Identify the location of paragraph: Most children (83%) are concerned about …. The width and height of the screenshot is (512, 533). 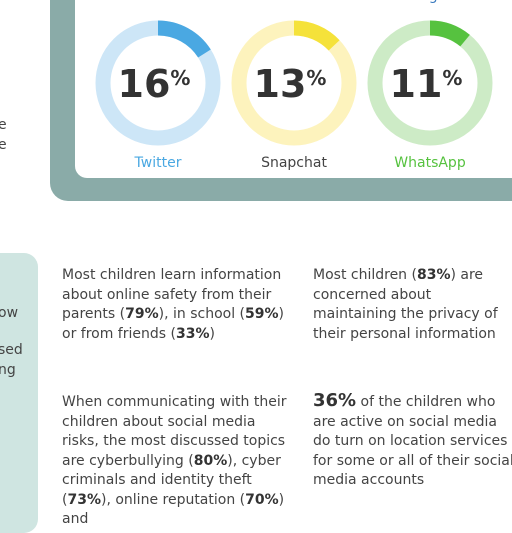
(412, 305).